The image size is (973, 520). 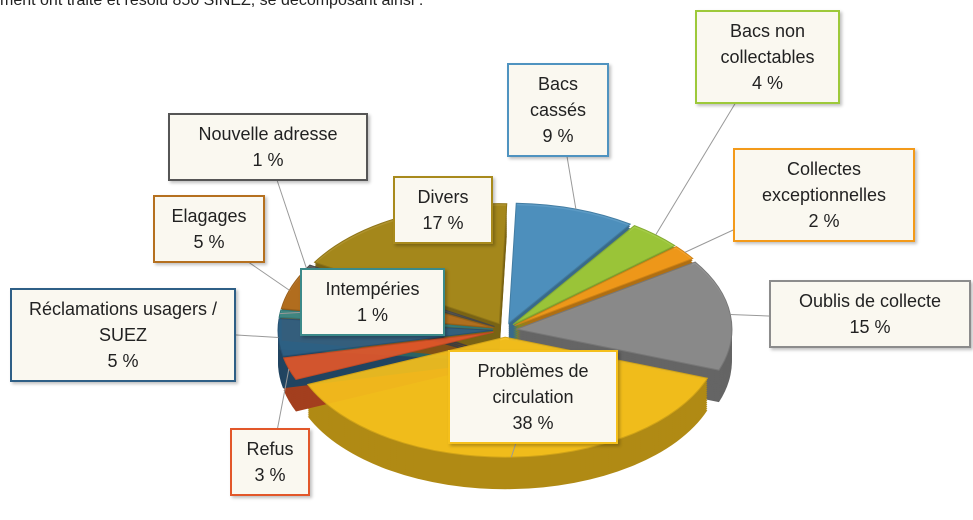 I want to click on data-label: Bacs cassés 9 %, so click(x=558, y=110).